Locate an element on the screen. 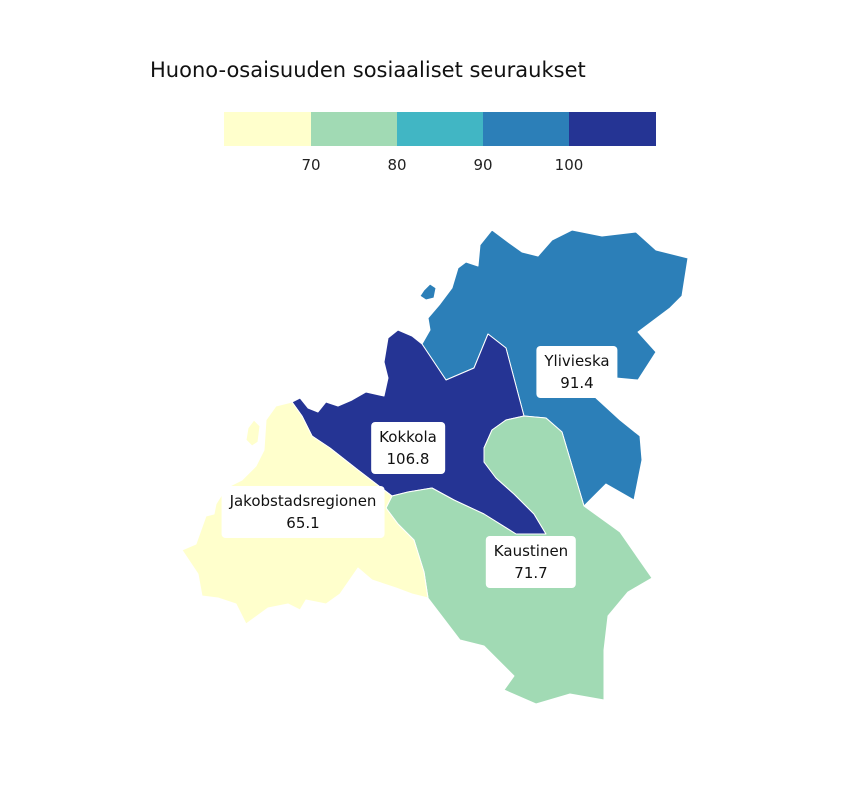 The height and width of the screenshot is (792, 864). label-ylivieska-name: Ylivieska is located at coordinates (577, 361).